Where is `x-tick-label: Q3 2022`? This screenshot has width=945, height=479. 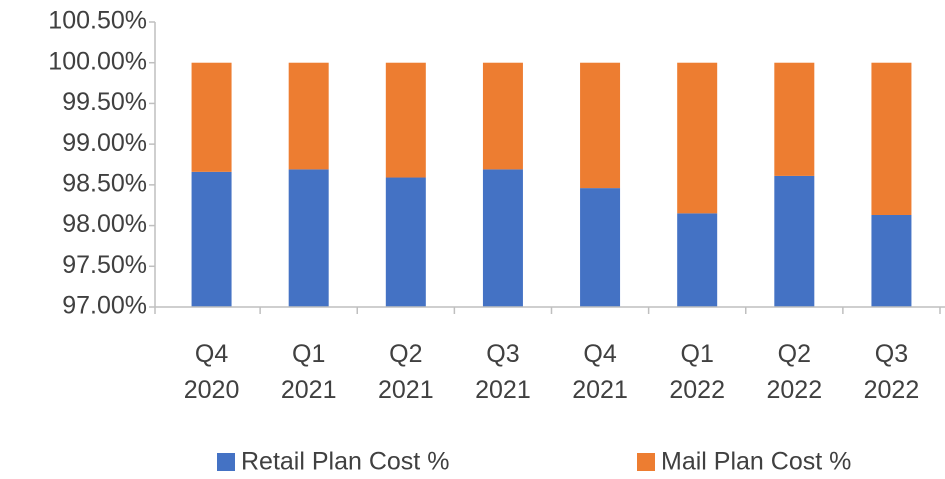
x-tick-label: Q3 2022 is located at coordinates (891, 372).